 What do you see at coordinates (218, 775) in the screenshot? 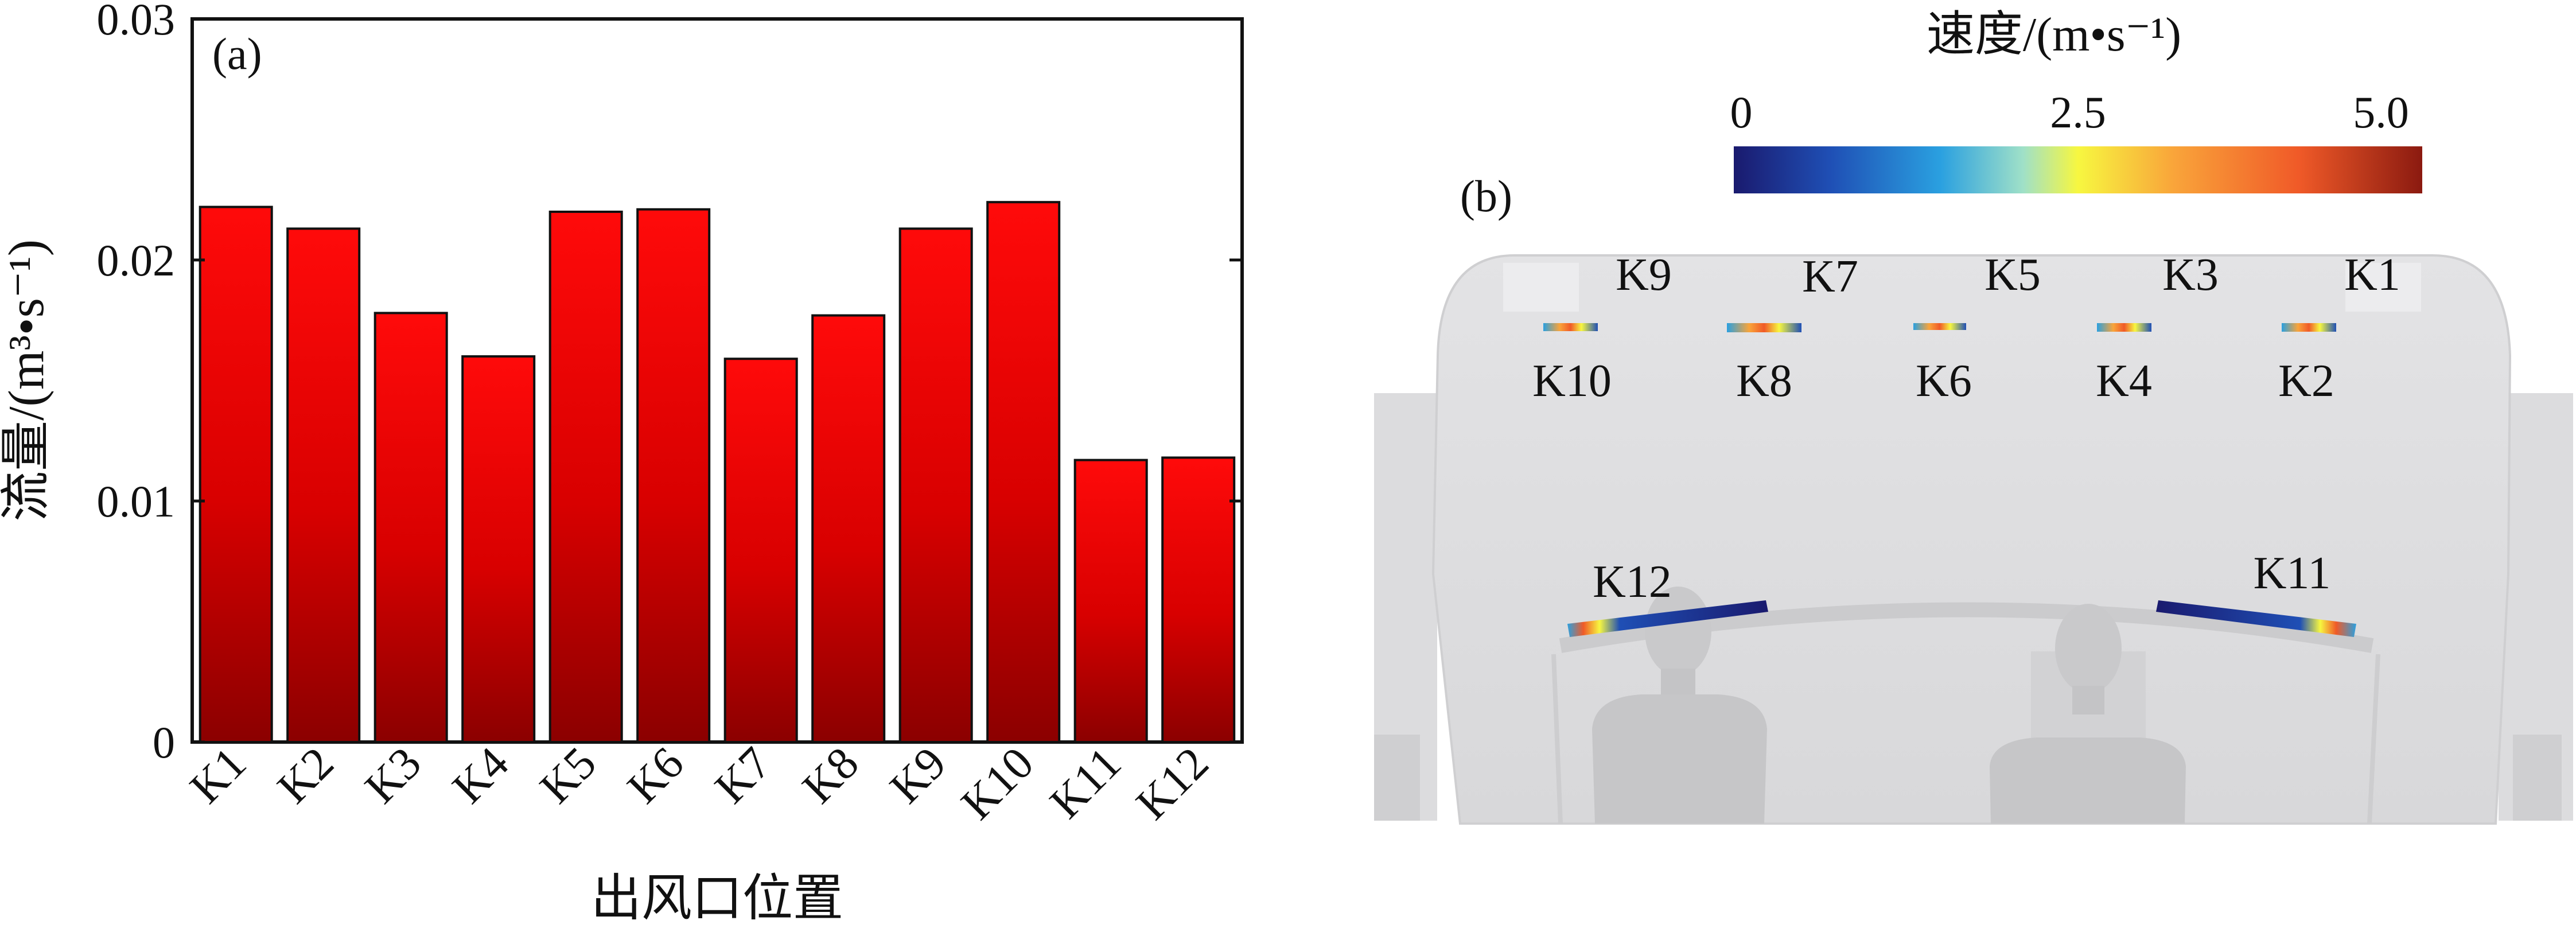
I see `x-tick-label: K1` at bounding box center [218, 775].